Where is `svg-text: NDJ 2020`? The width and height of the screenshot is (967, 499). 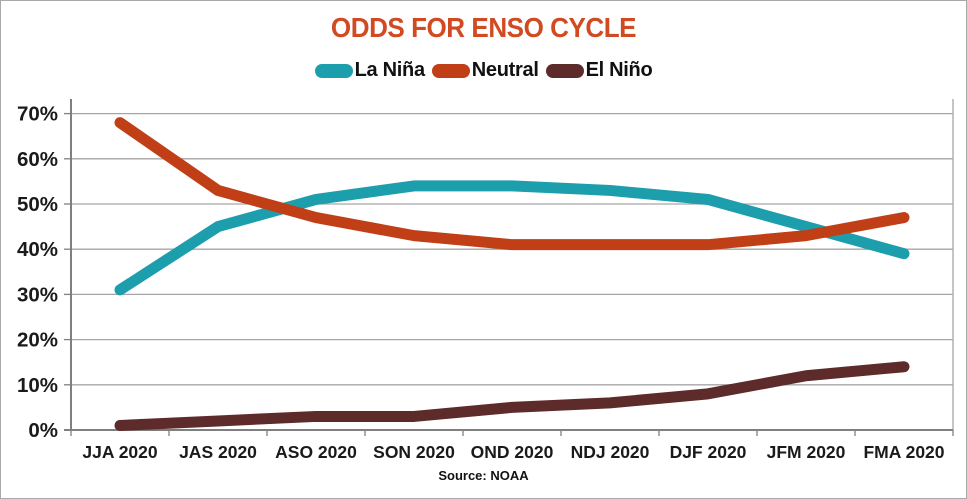
svg-text: NDJ 2020 is located at coordinates (610, 452).